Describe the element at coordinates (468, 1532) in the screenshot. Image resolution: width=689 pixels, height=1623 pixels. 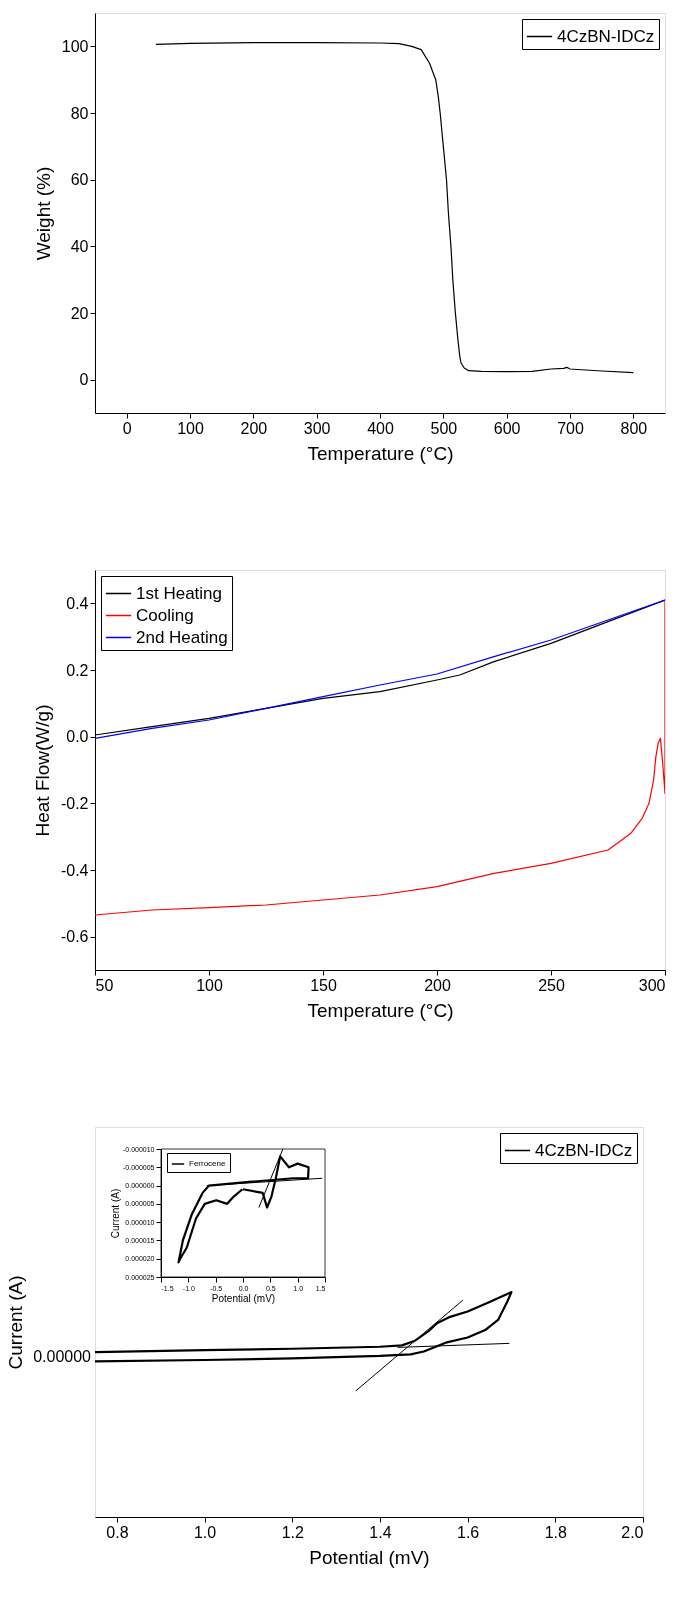
I see `x-tick-label: 1.6` at that location.